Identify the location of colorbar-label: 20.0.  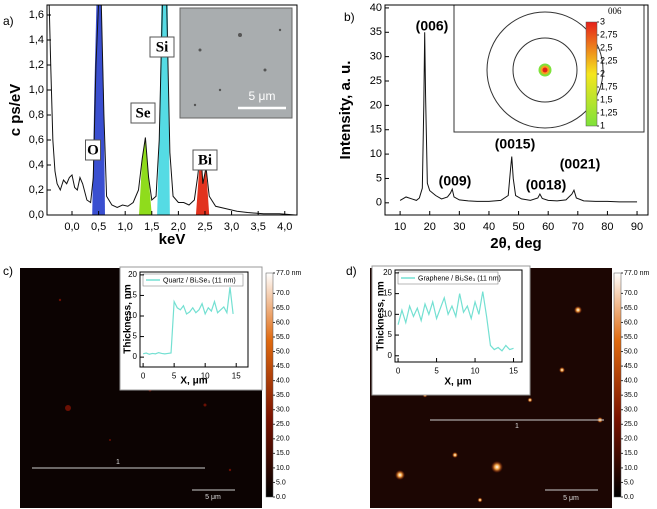
(631, 439).